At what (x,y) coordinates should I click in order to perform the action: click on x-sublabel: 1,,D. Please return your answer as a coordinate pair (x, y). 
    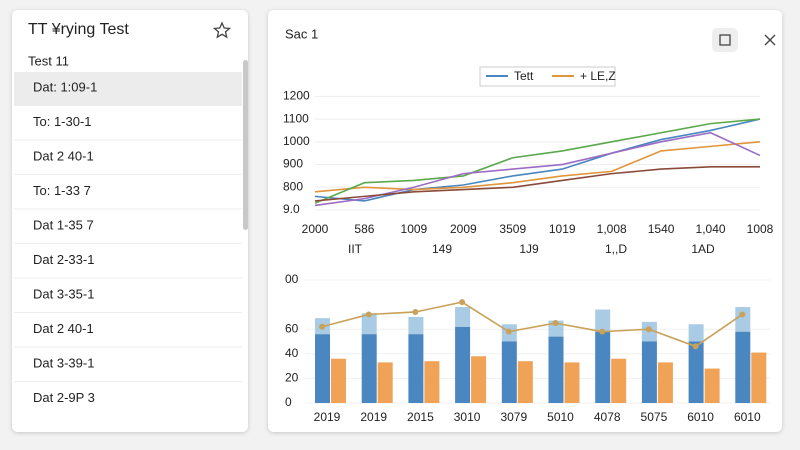
    Looking at the image, I should click on (616, 249).